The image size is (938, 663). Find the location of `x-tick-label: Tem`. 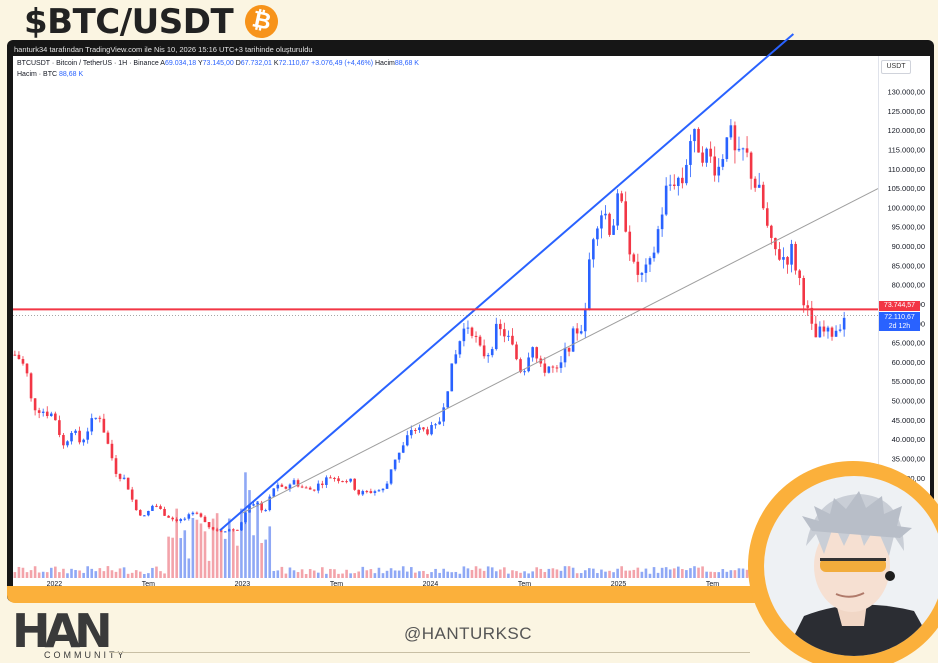

x-tick-label: Tem is located at coordinates (712, 584).